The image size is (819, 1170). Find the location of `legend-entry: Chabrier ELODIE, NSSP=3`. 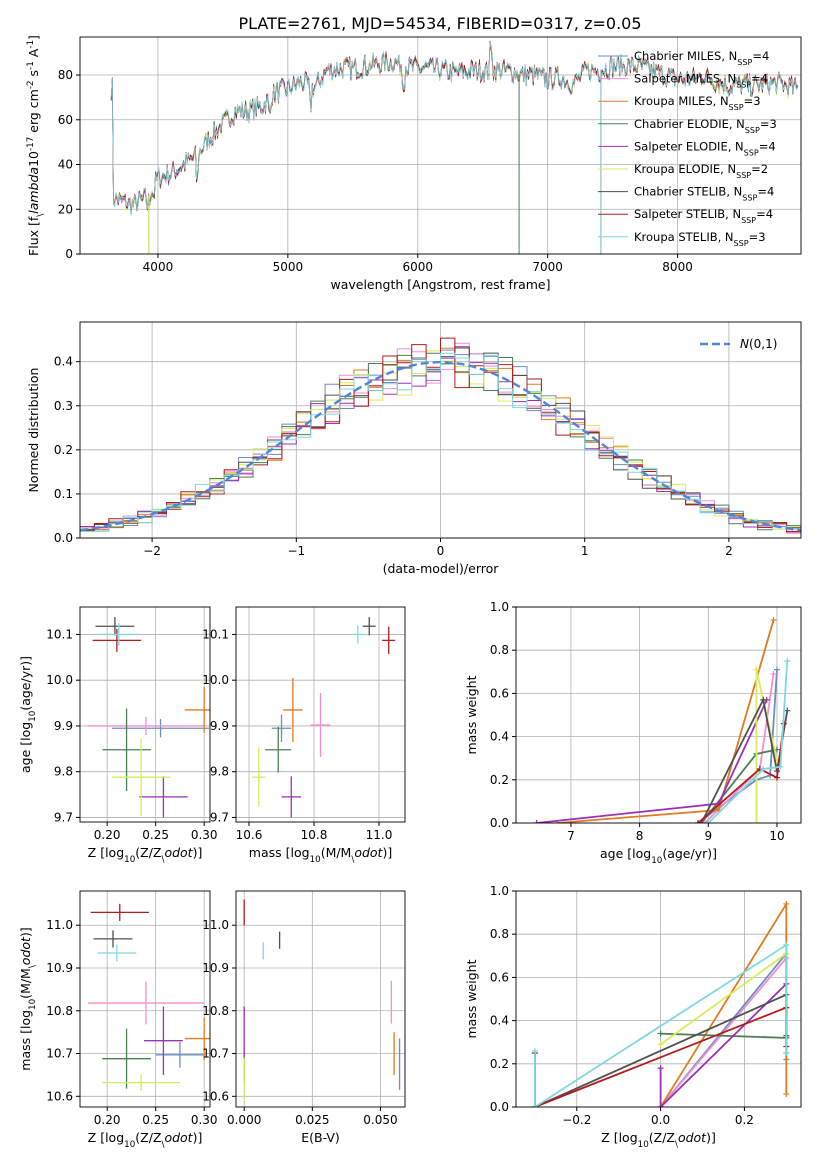

legend-entry: Chabrier ELODIE, NSSP=3 is located at coordinates (705, 126).